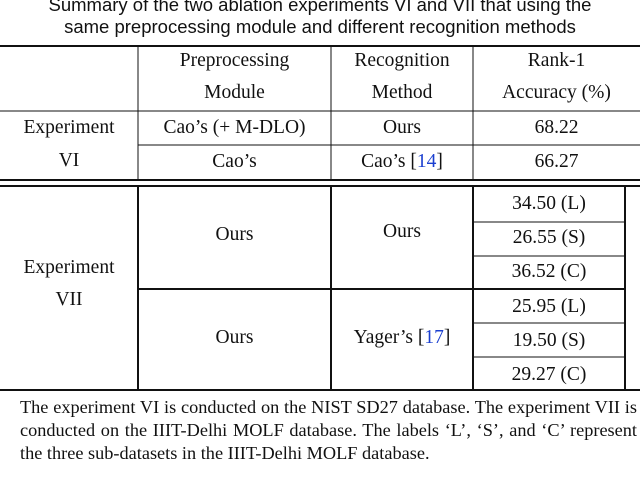  Describe the element at coordinates (549, 306) in the screenshot. I see `accuracy-cell: 25.95 (L)` at that location.